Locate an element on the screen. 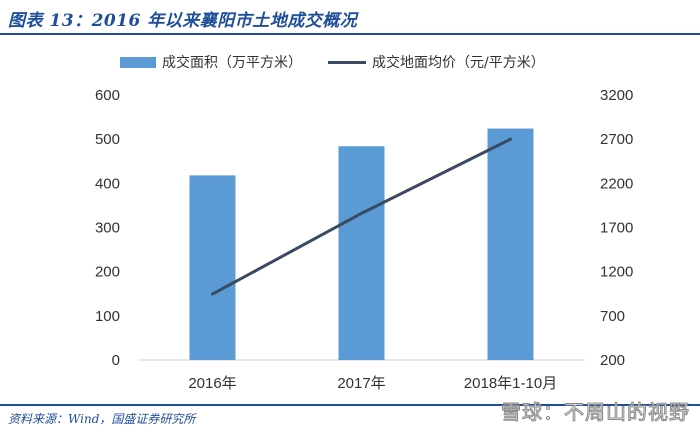 Image resolution: width=700 pixels, height=432 pixels. y-right-tick-label: 2200 is located at coordinates (616, 183).